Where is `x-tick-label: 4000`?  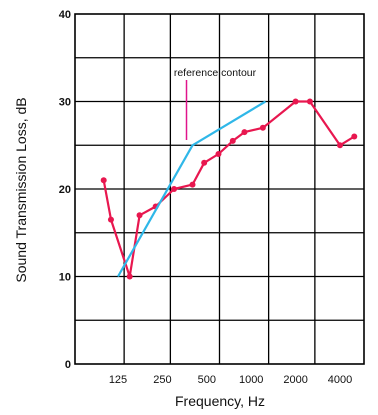
x-tick-label: 4000 is located at coordinates (340, 380).